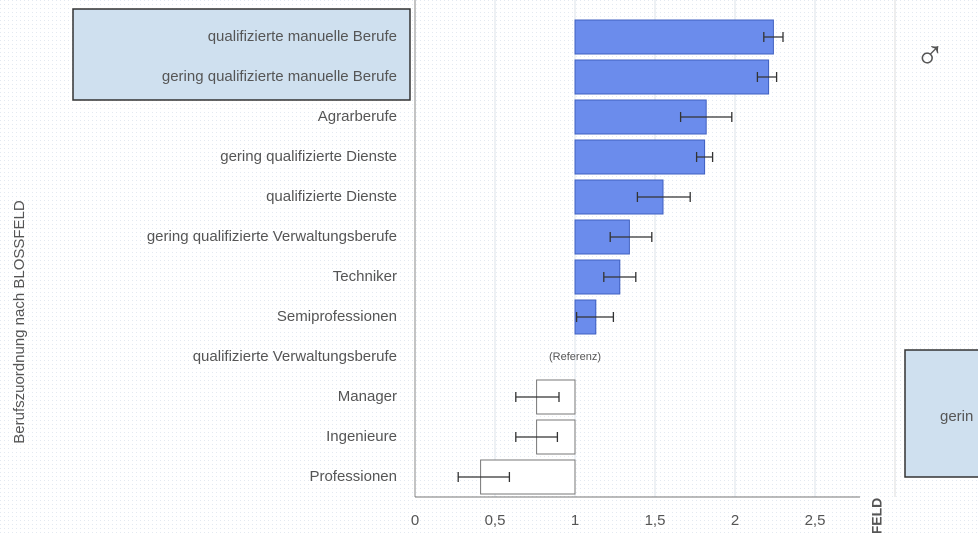  I want to click on side-box, so click(941, 413).